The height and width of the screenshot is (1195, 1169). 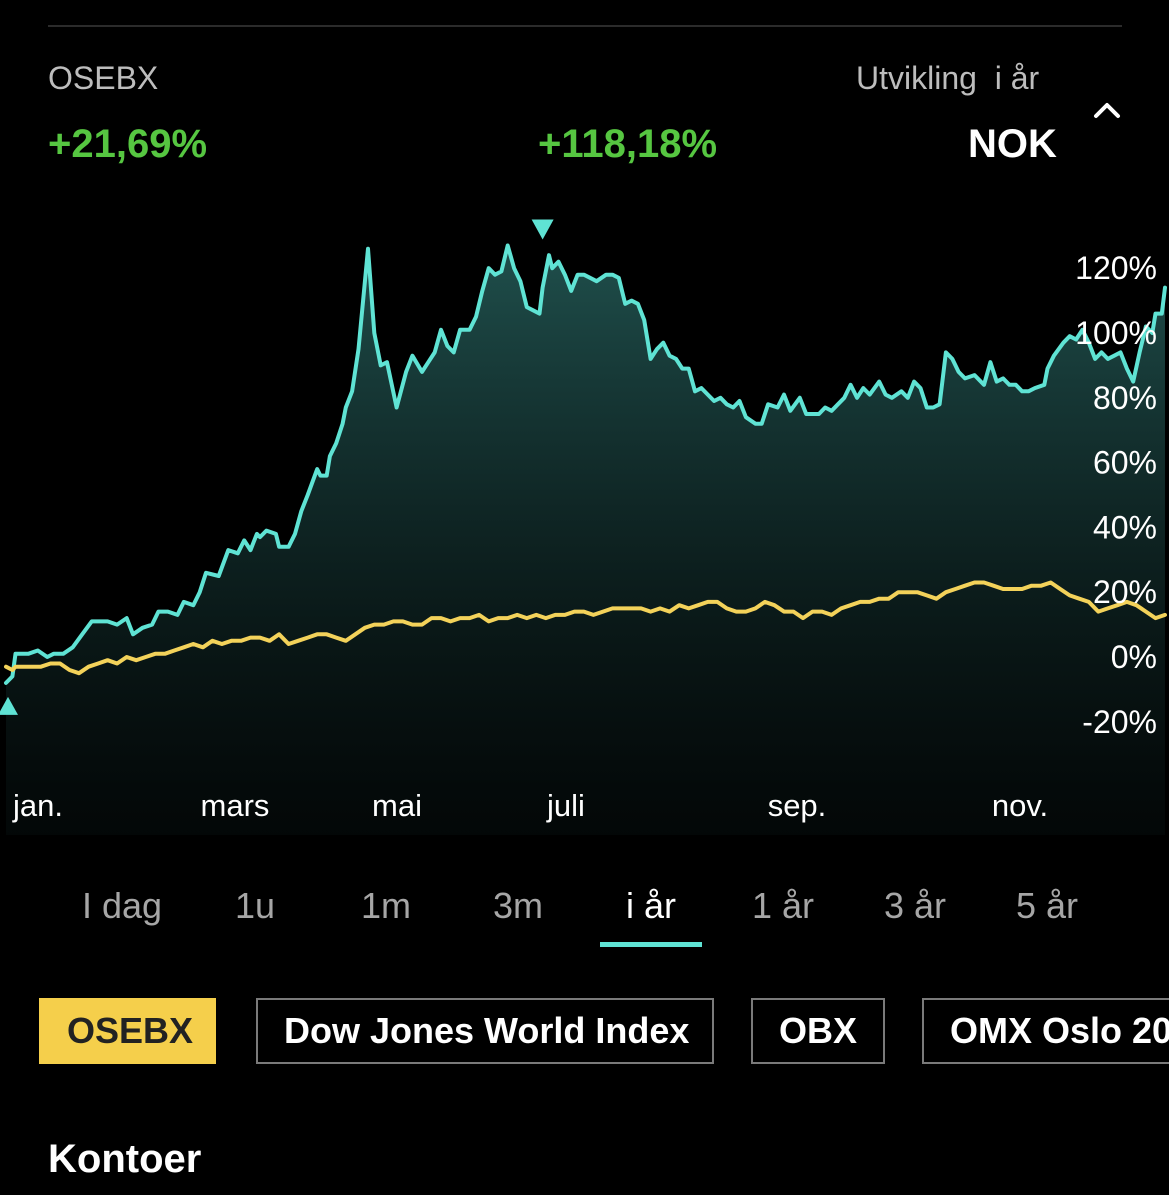 What do you see at coordinates (1047, 905) in the screenshot?
I see `tab-period: 5 år` at bounding box center [1047, 905].